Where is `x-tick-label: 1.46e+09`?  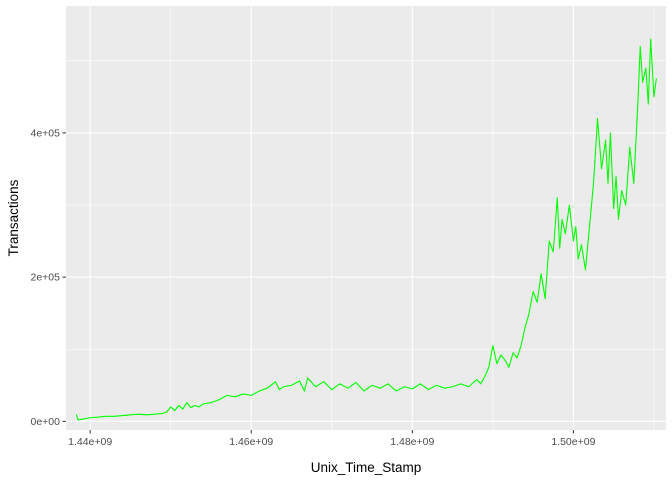 x-tick-label: 1.46e+09 is located at coordinates (251, 442).